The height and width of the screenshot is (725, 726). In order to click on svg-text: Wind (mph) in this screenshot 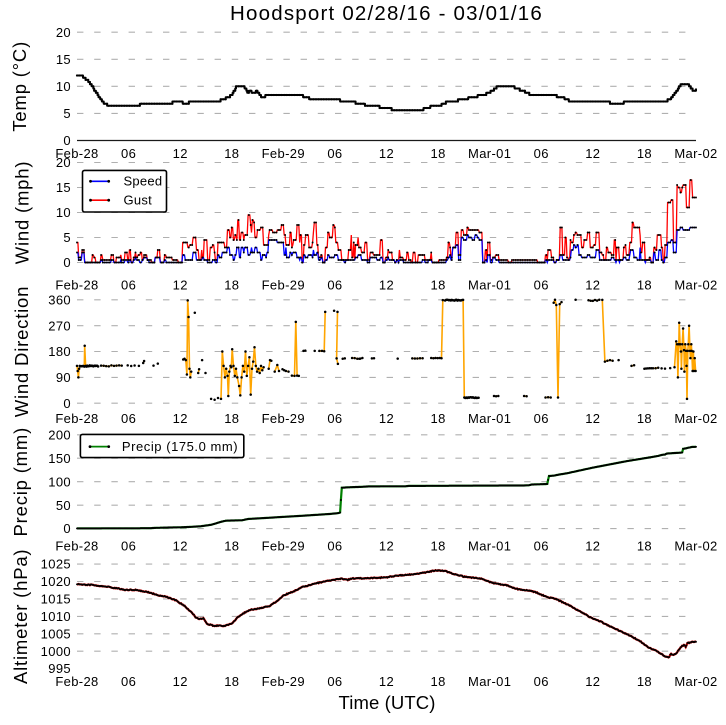, I will do `click(22, 213)`.